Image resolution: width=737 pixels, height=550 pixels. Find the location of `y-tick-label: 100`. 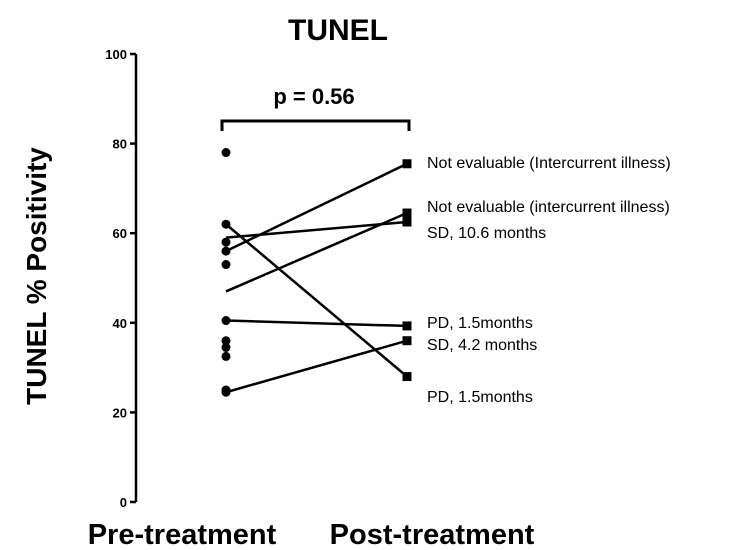

y-tick-label: 100 is located at coordinates (116, 54).